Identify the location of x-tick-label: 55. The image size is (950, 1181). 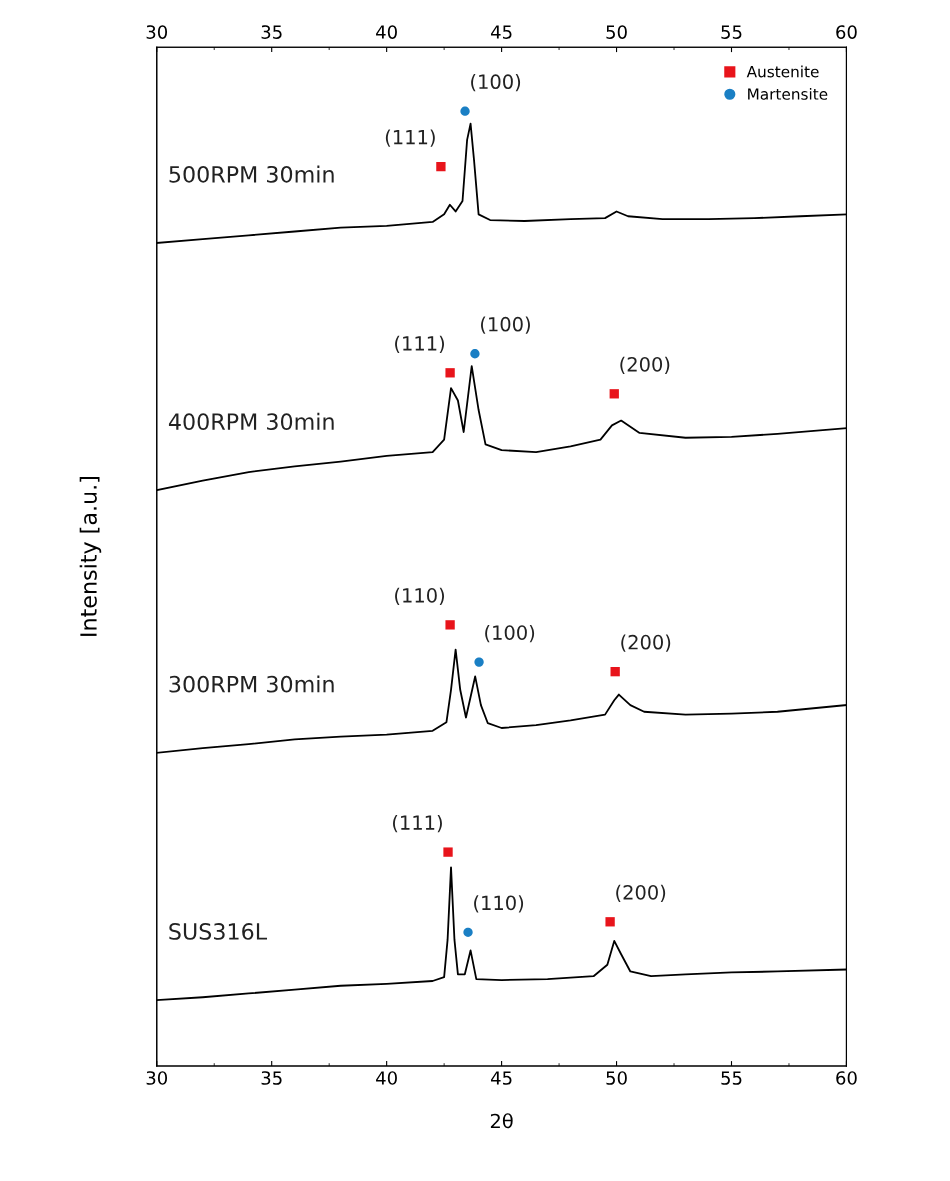
(731, 1078).